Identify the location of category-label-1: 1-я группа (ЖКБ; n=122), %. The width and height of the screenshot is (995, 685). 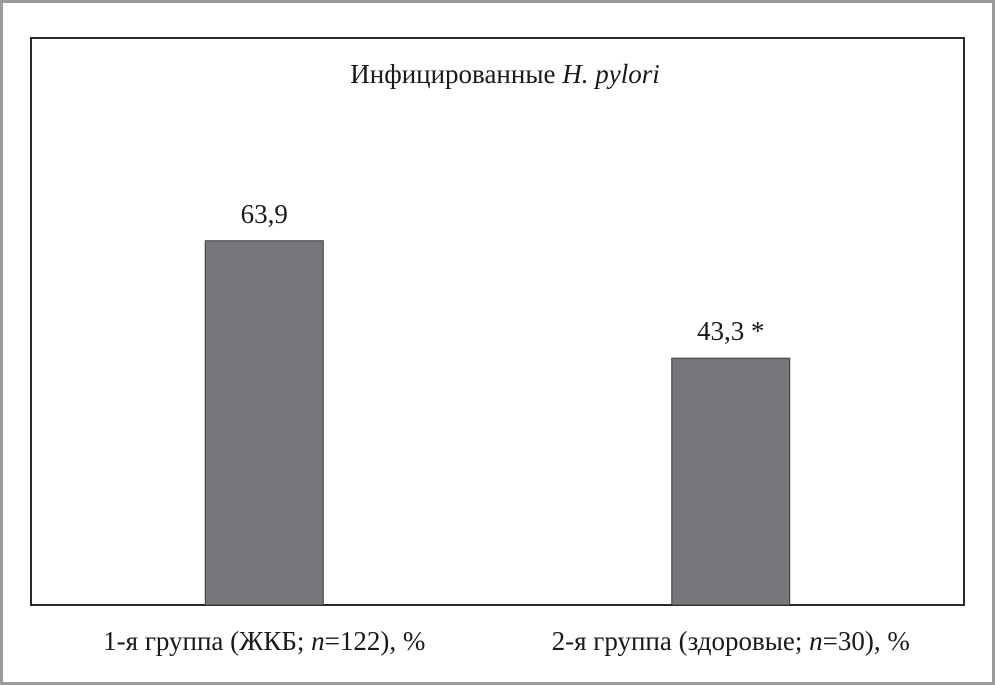
(264, 641).